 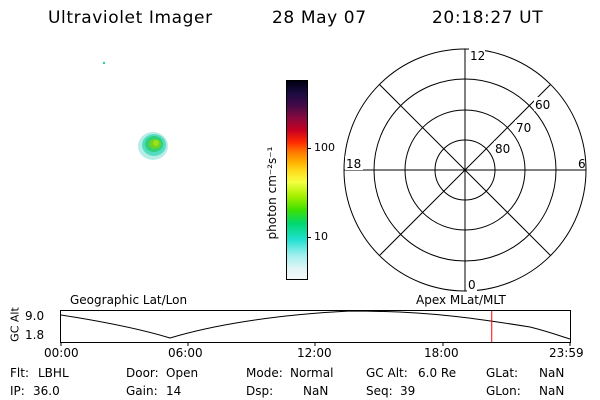 I want to click on observation-date: 28 May 07, so click(x=319, y=18).